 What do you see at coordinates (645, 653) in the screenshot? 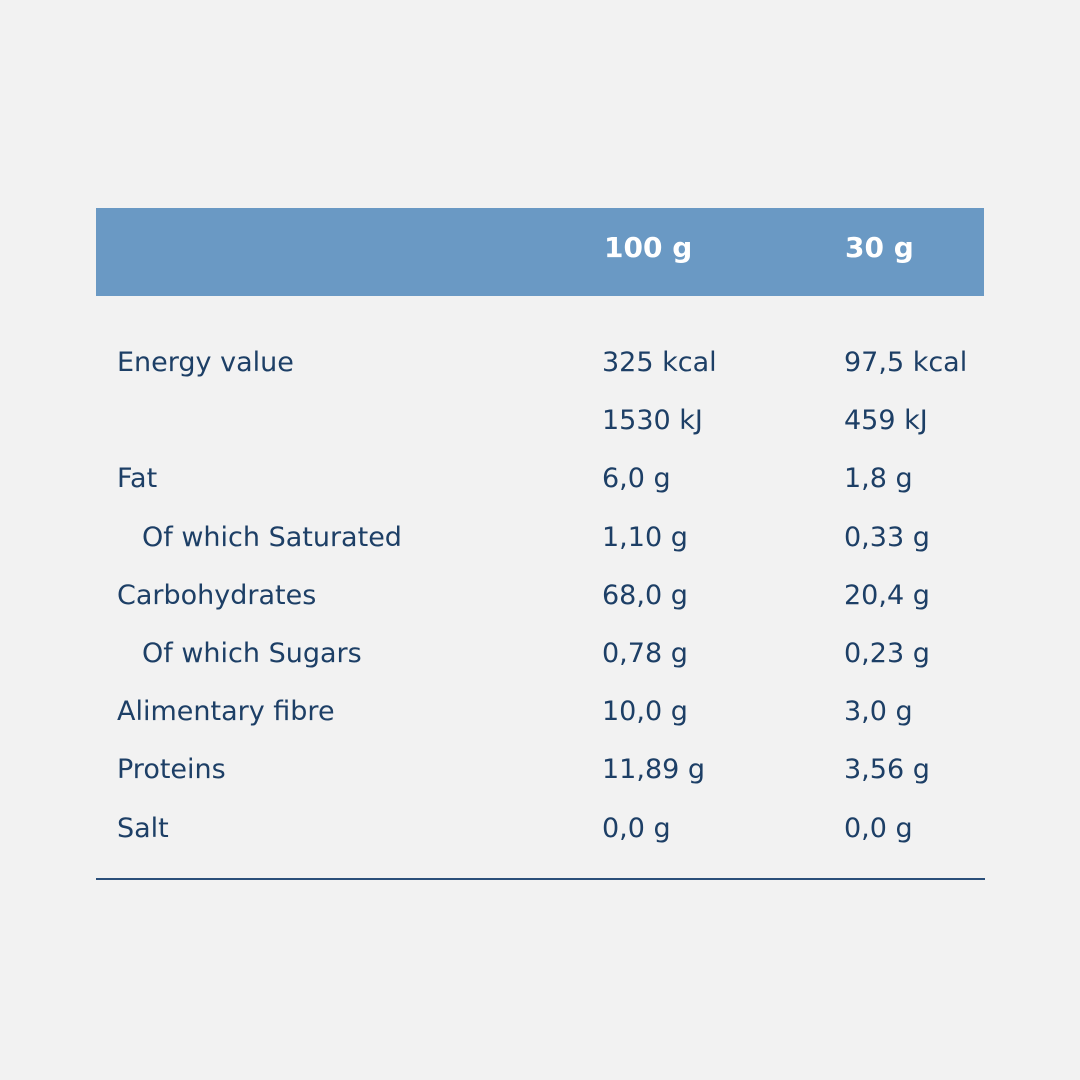
I see `value-100g: 0,78 g` at bounding box center [645, 653].